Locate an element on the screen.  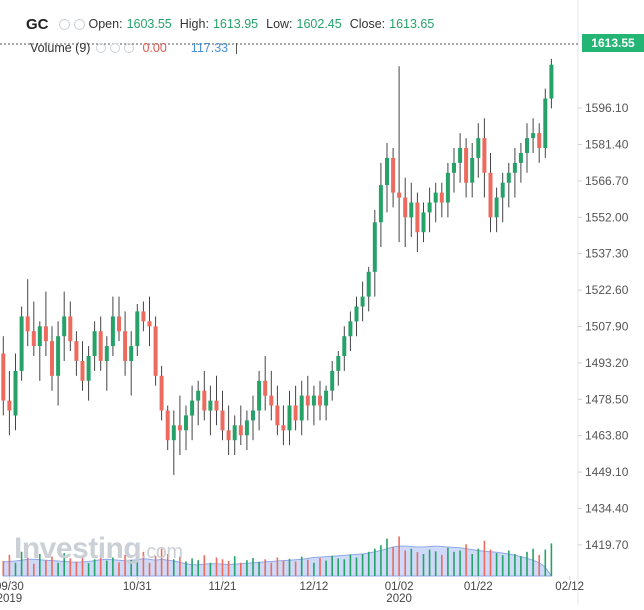
high-value: 1613.95 is located at coordinates (235, 24).